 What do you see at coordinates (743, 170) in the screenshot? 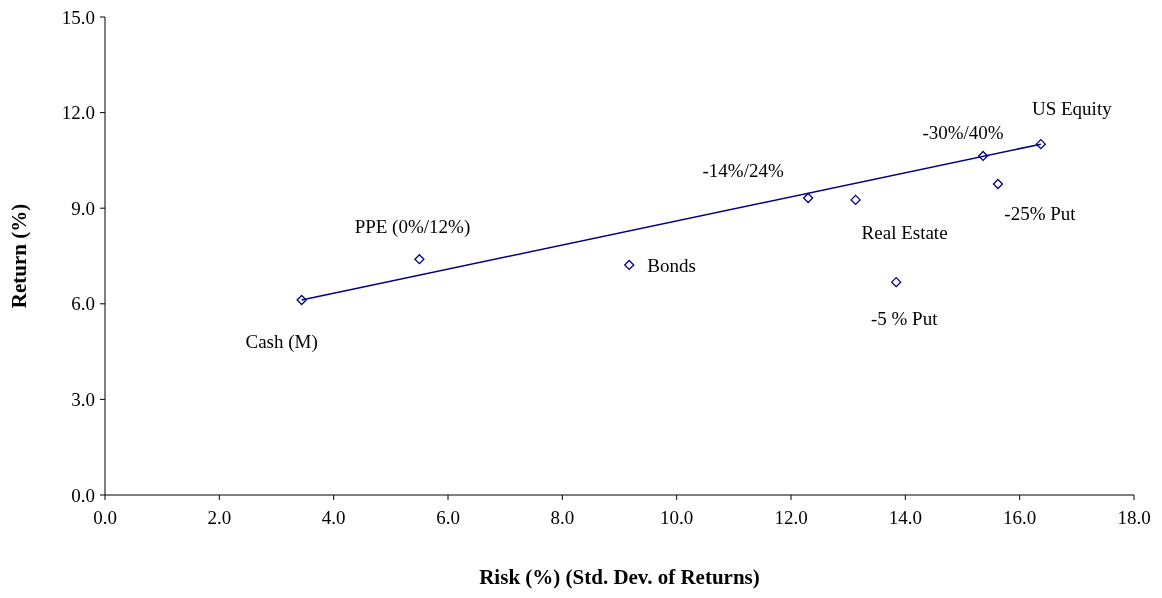
I see `annotation: -14%/24%` at bounding box center [743, 170].